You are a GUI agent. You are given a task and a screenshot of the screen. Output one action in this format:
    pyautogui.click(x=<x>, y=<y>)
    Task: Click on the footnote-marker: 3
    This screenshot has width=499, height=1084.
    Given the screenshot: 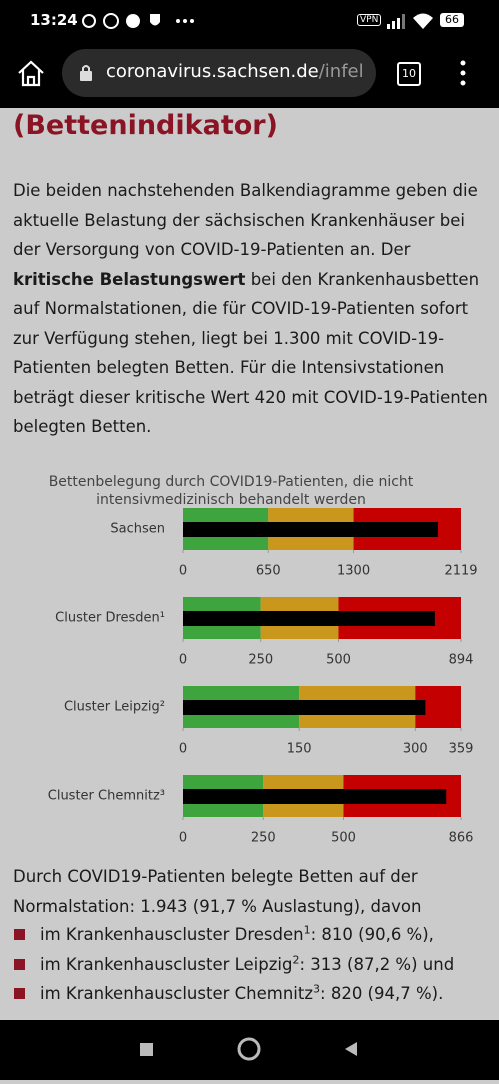 What is the action you would take?
    pyautogui.click(x=317, y=989)
    